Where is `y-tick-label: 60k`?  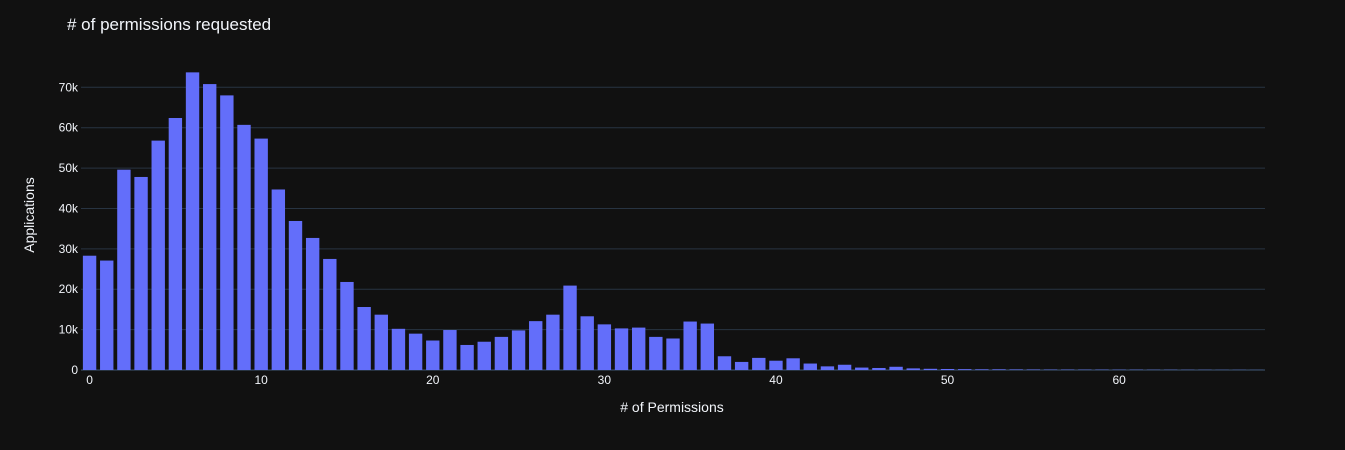 y-tick-label: 60k is located at coordinates (69, 128).